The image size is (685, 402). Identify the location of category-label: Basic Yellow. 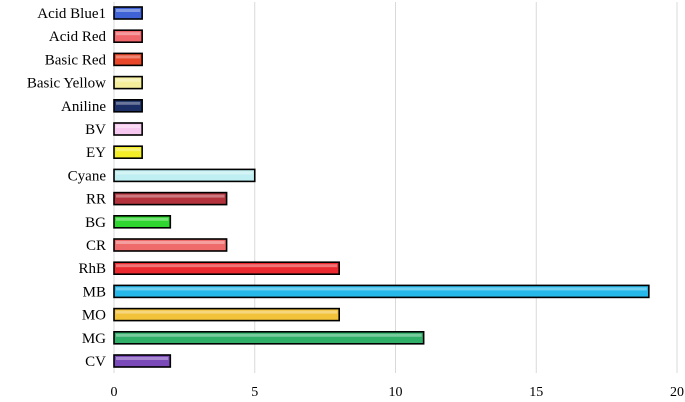
(66, 84).